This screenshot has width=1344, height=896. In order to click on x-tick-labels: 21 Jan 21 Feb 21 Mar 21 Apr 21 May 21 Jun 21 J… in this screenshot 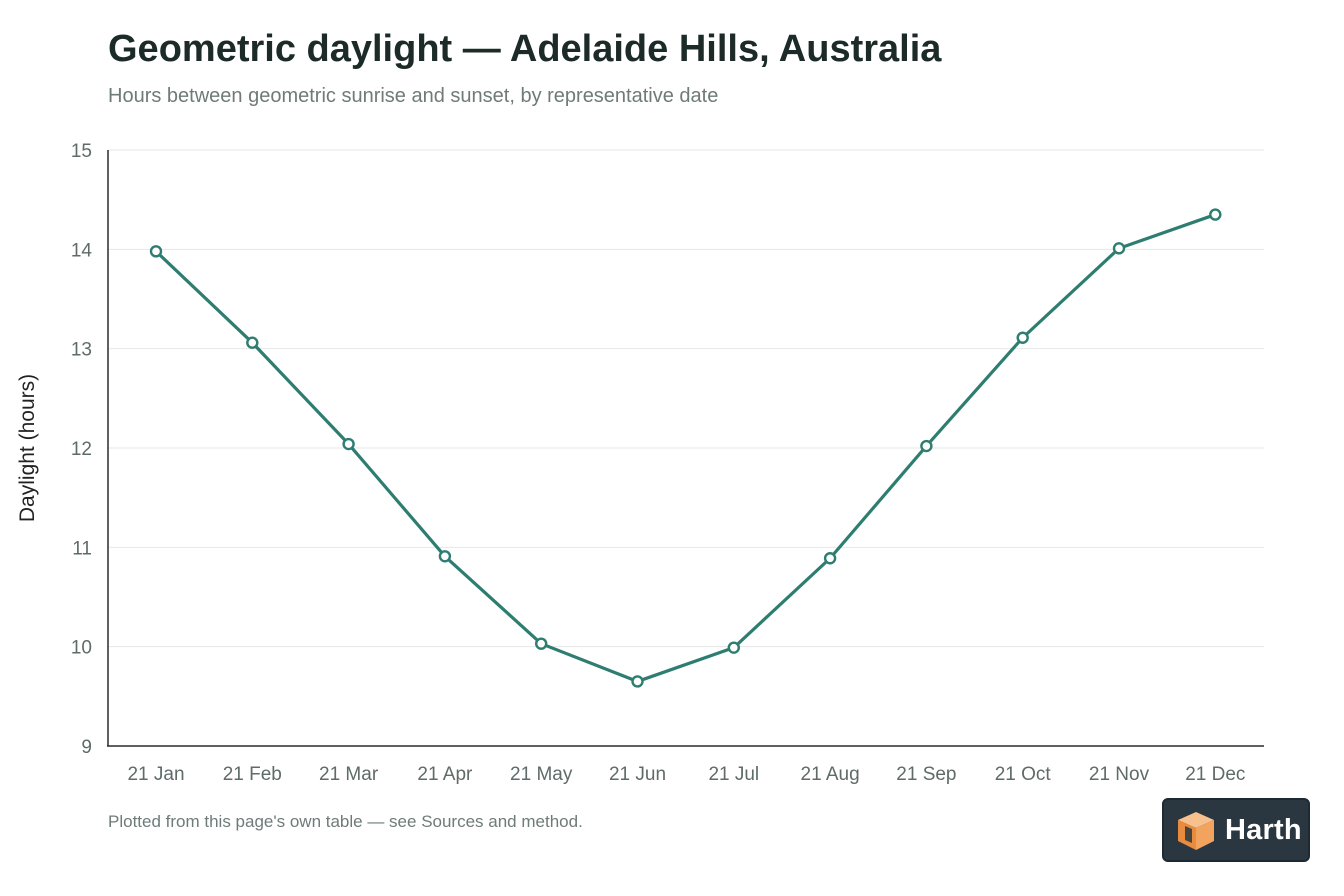, I will do `click(686, 774)`.